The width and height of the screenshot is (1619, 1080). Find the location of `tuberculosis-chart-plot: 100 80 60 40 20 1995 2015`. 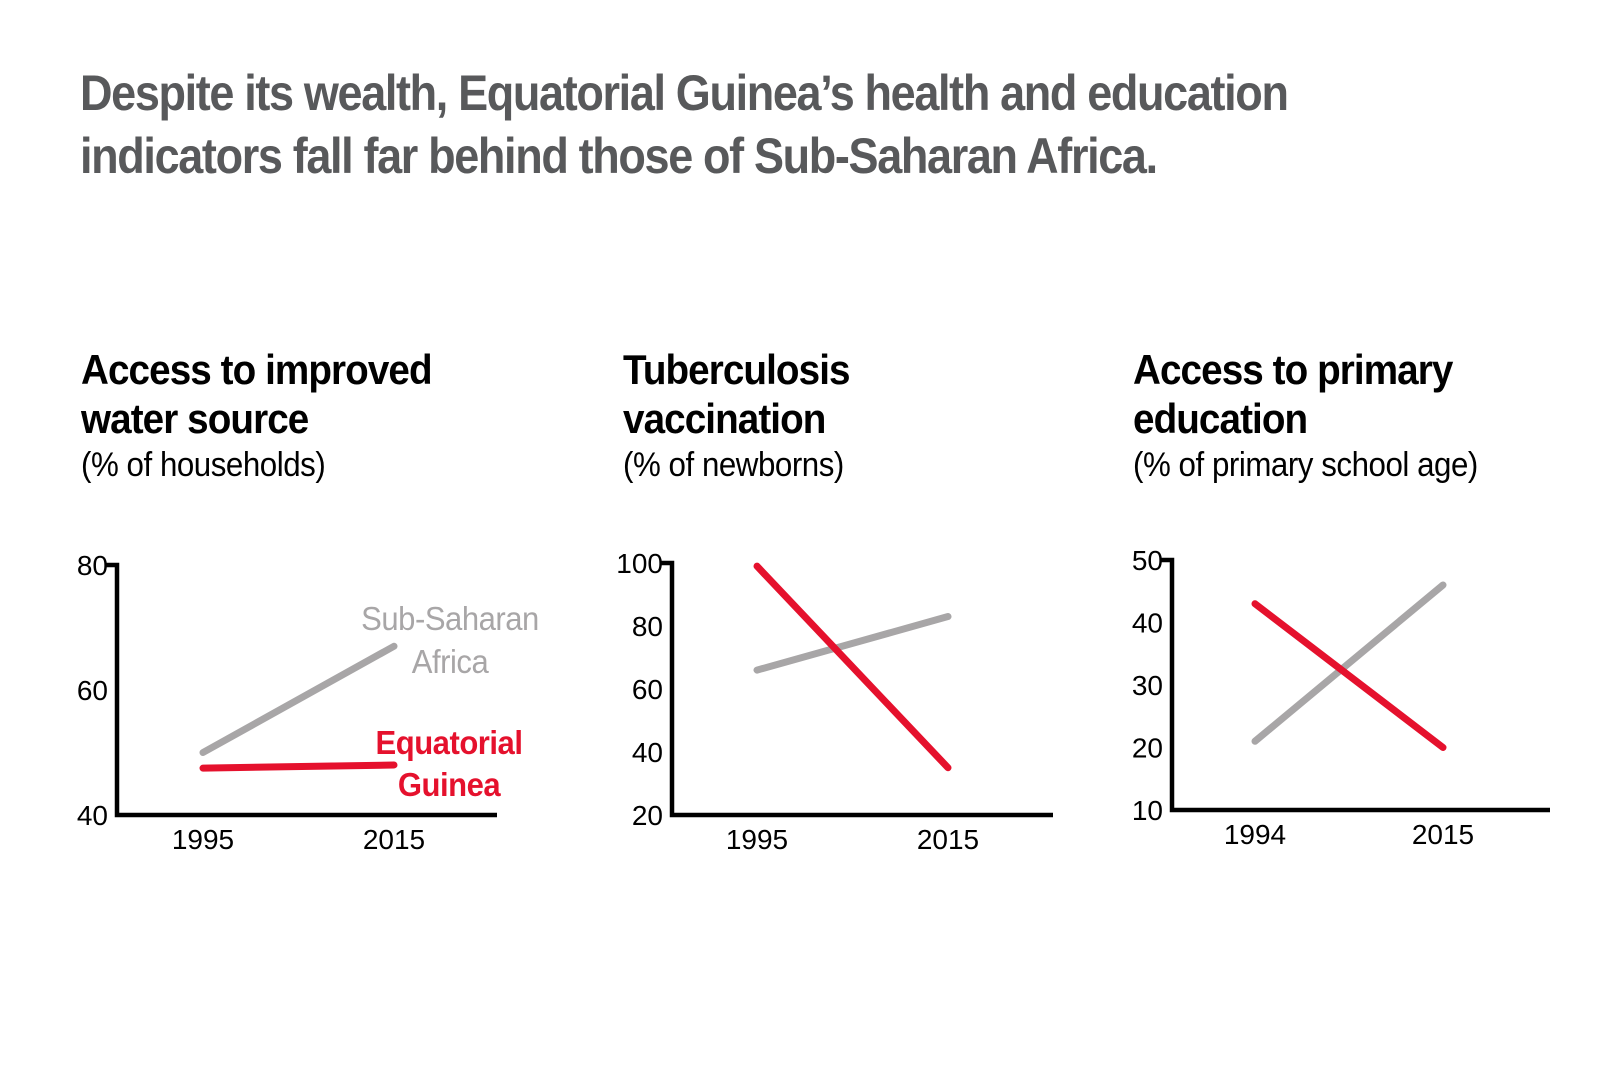

tuberculosis-chart-plot: 100 80 60 40 20 1995 2015 is located at coordinates (834, 701).